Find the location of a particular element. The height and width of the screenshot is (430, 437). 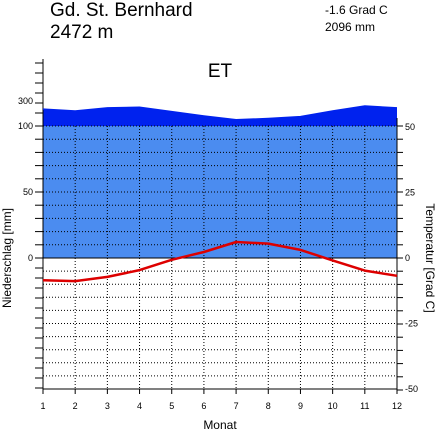

x-tick-label: 9 is located at coordinates (300, 406).